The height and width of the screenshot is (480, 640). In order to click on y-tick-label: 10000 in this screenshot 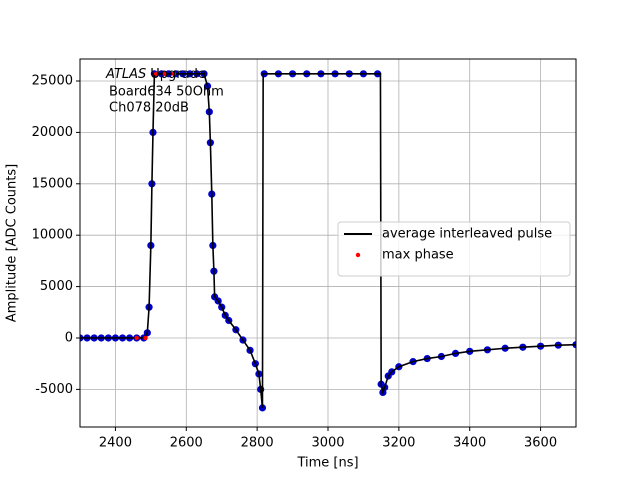, I will do `click(52, 235)`.